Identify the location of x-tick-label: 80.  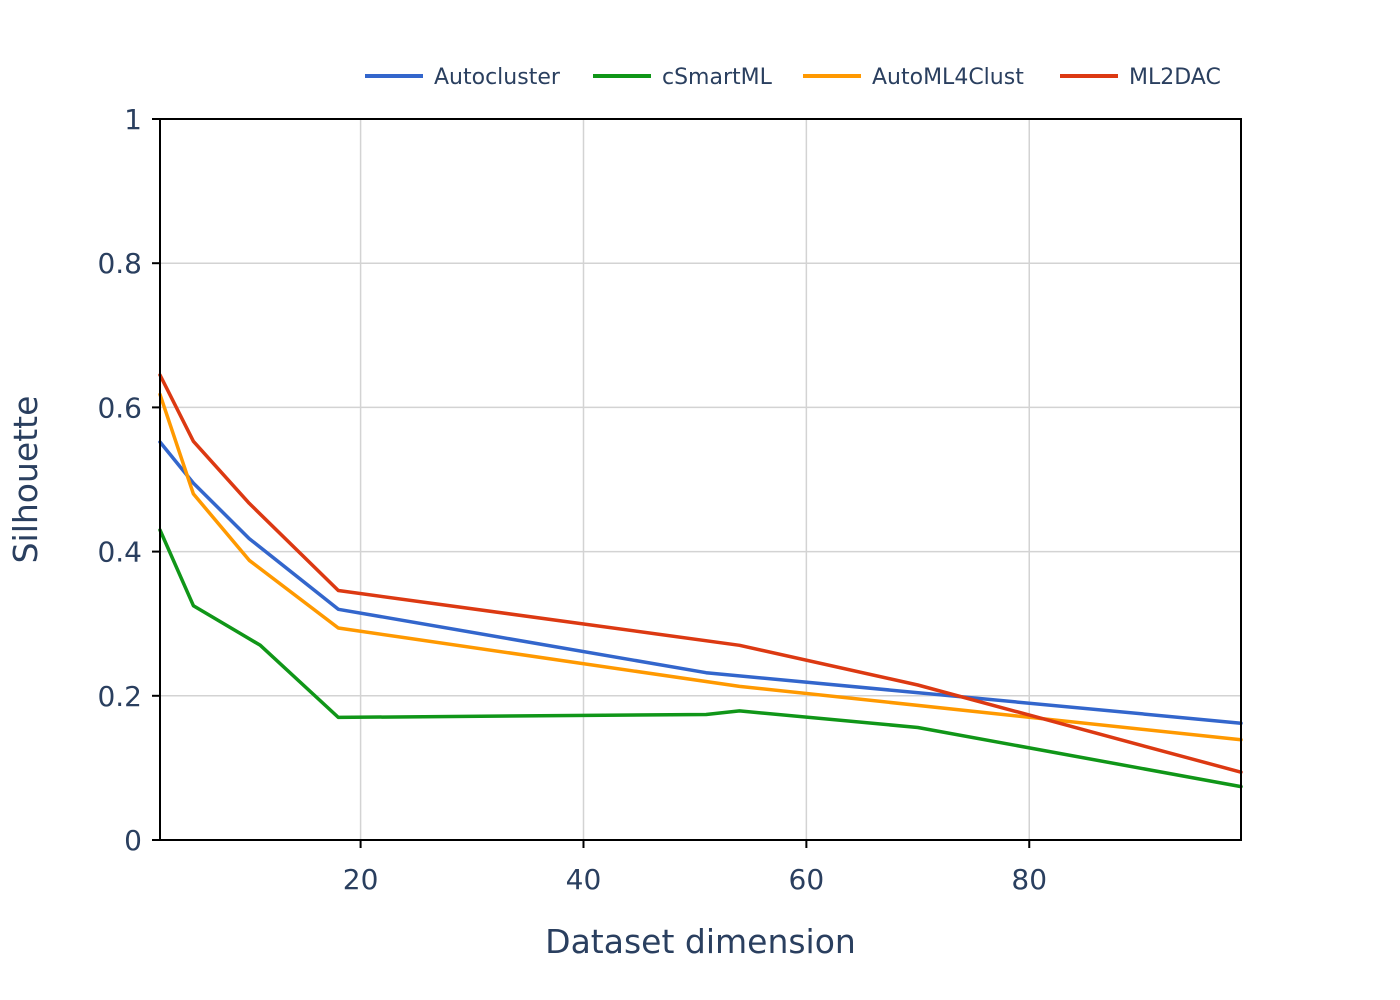
(1029, 879).